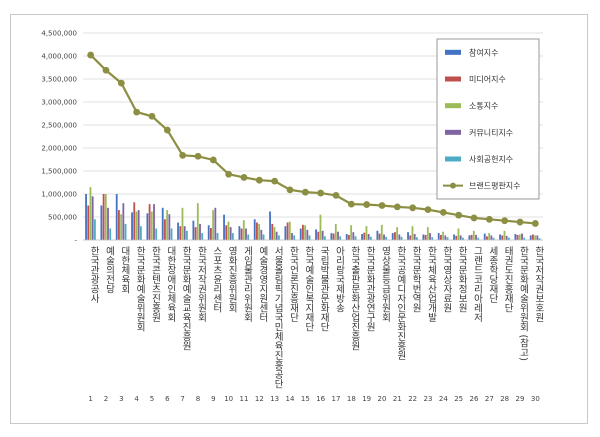  I want to click on legend-label: 사회공헌지수, so click(491, 159).